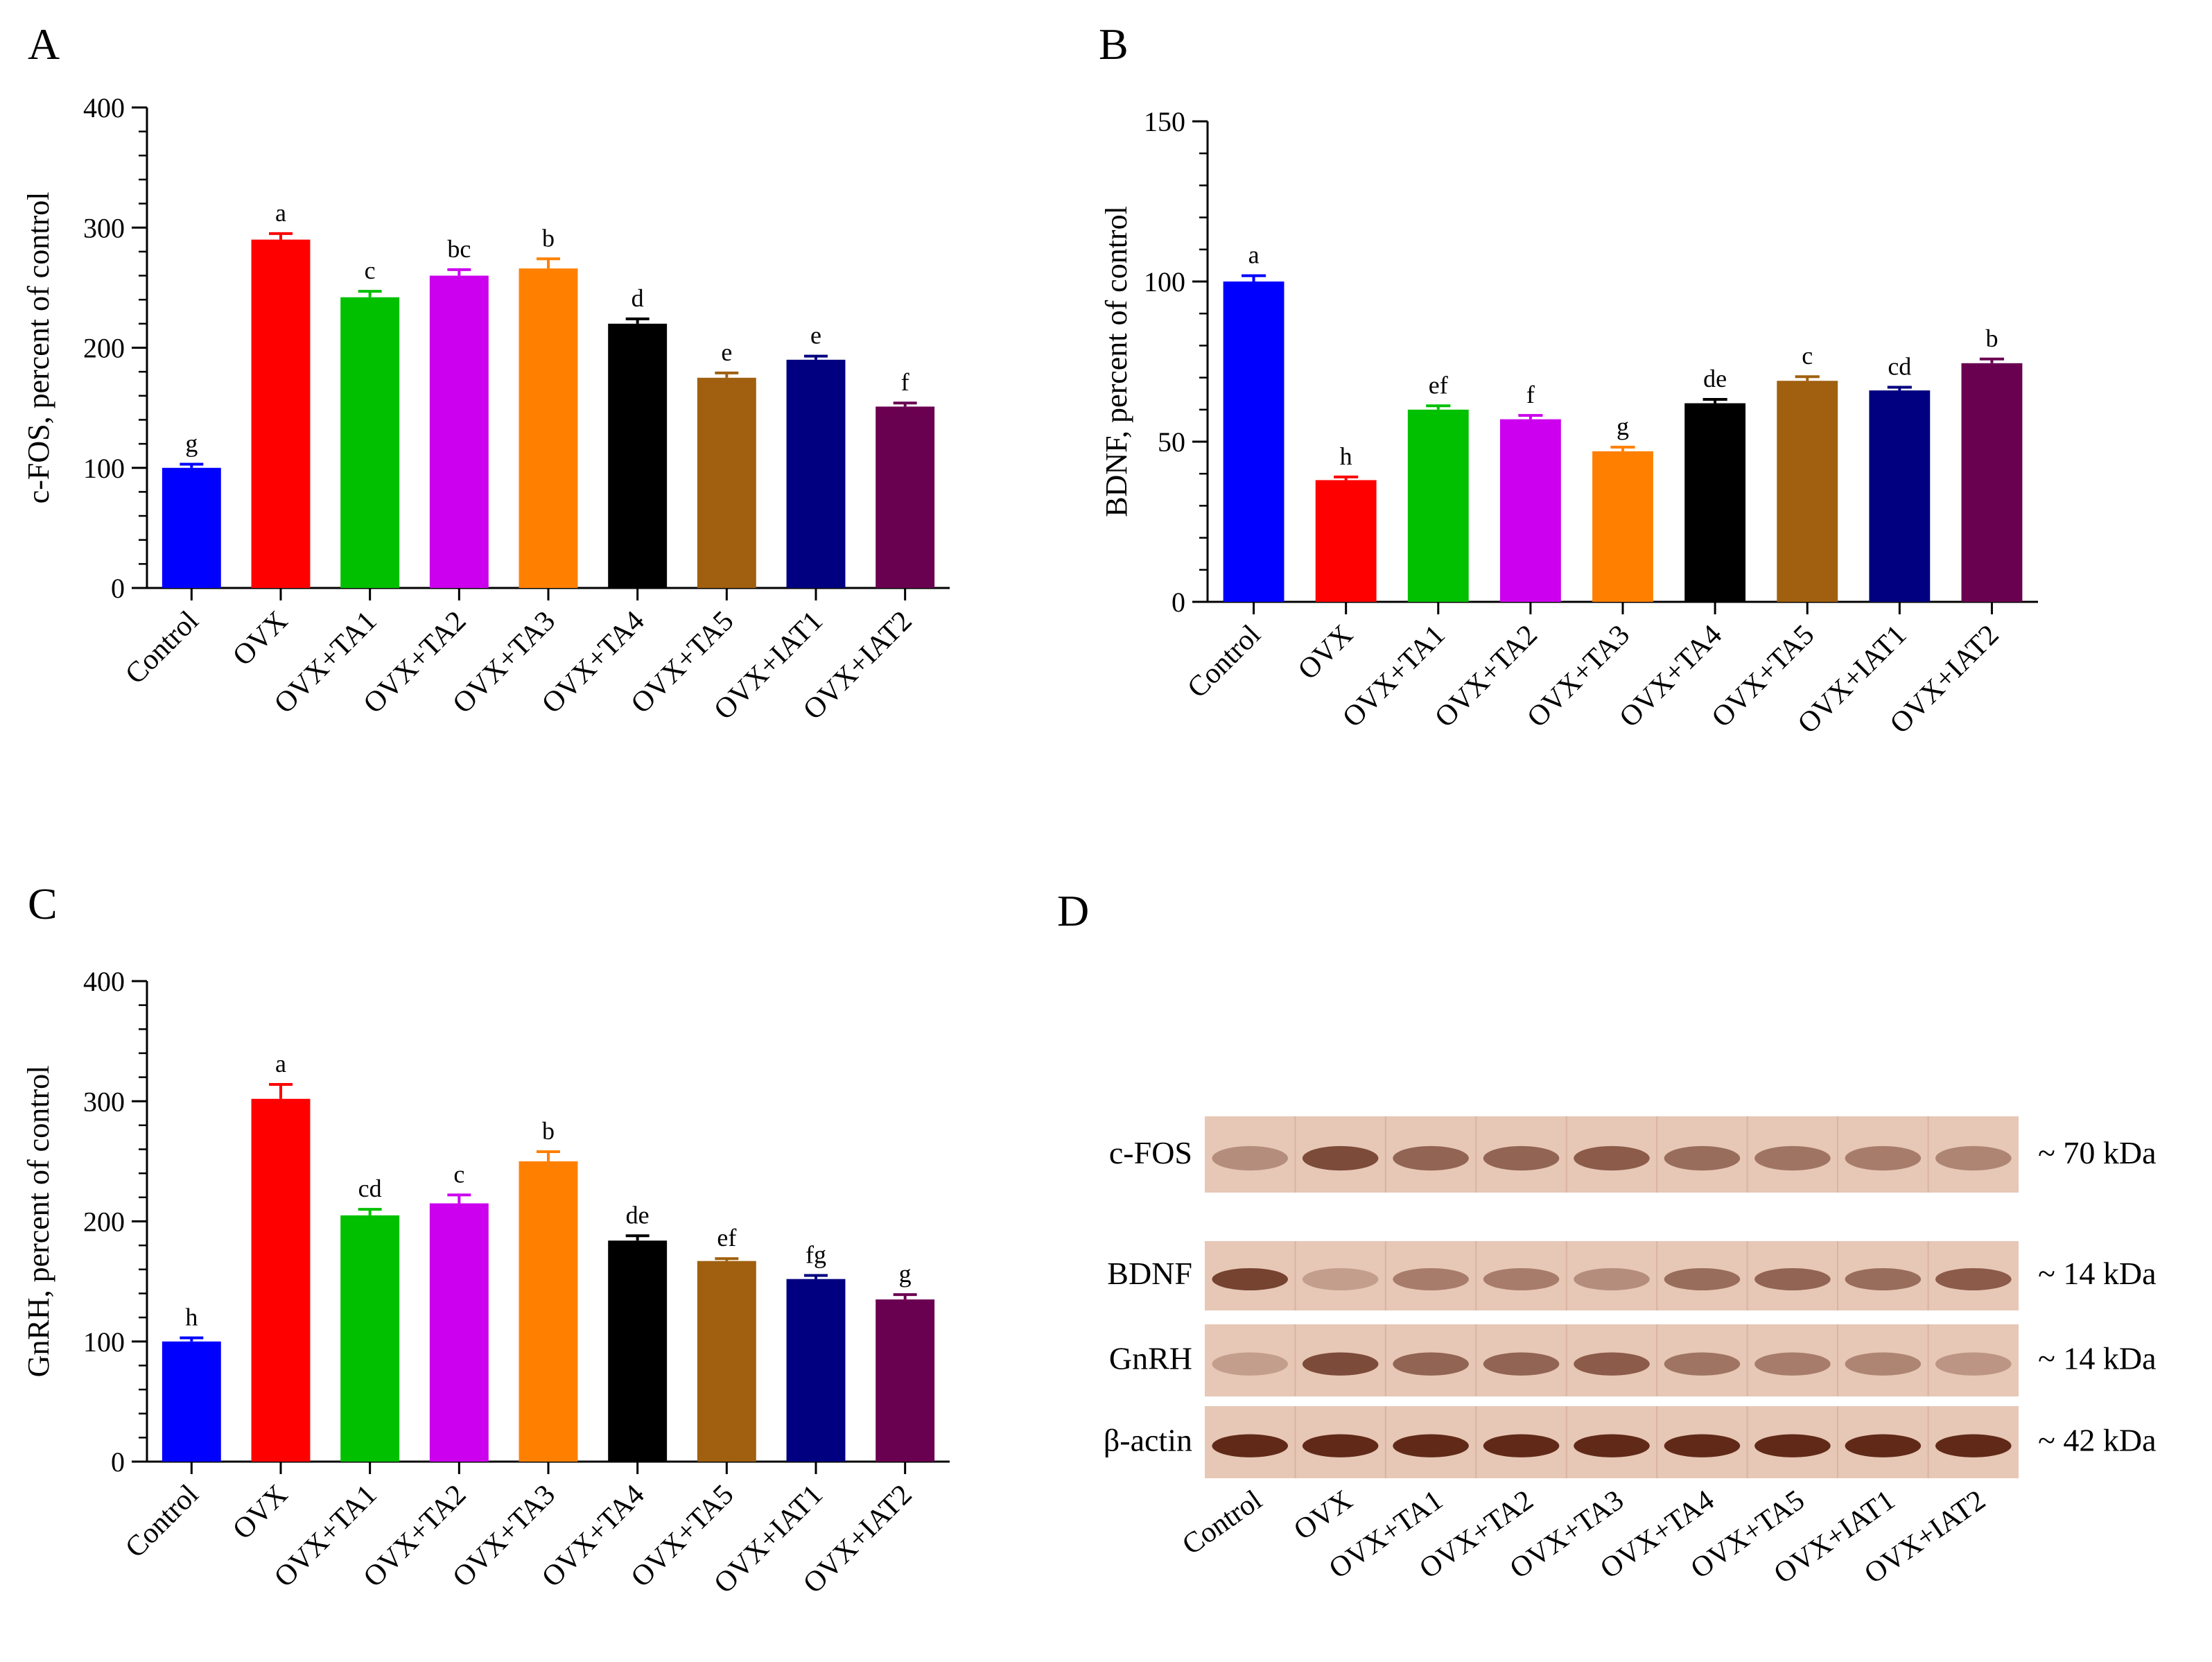 The image size is (2212, 1662). I want to click on significance-label: d, so click(638, 298).